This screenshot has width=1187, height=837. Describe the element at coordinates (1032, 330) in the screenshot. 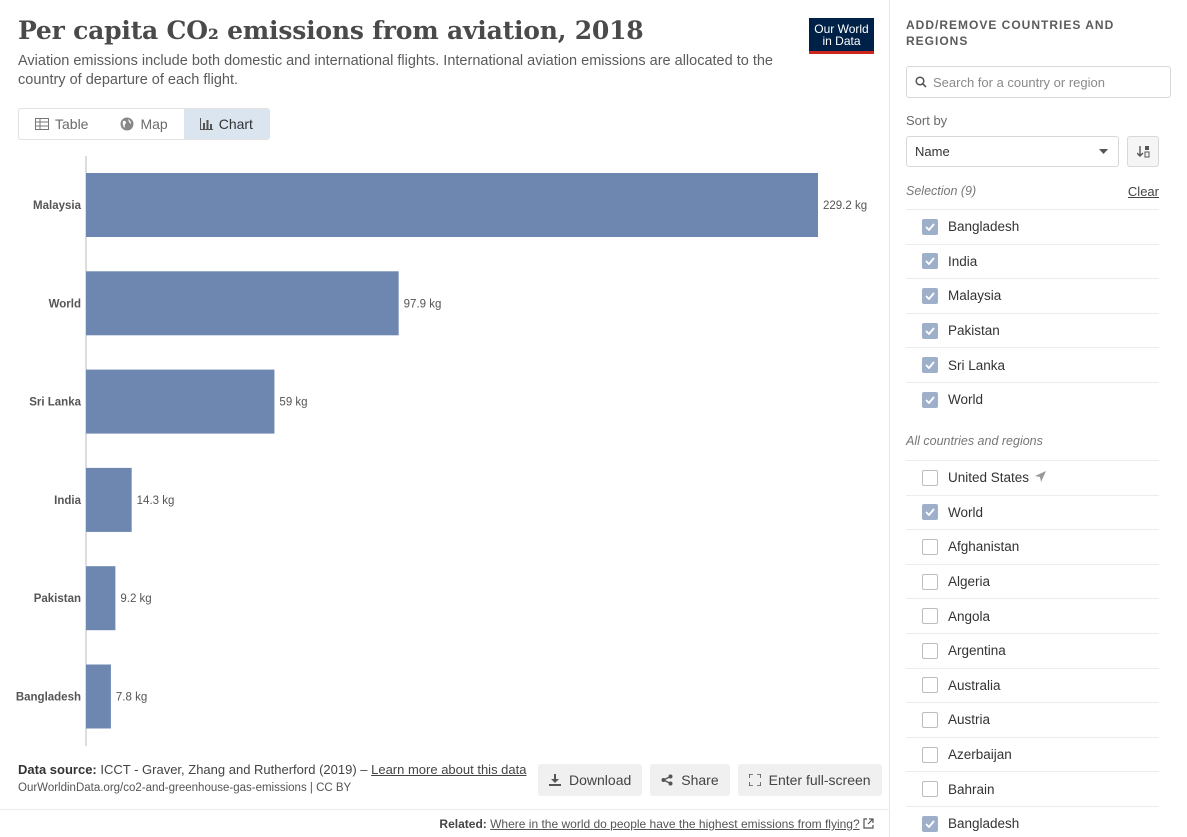

I see `country-item: Pakistan` at that location.